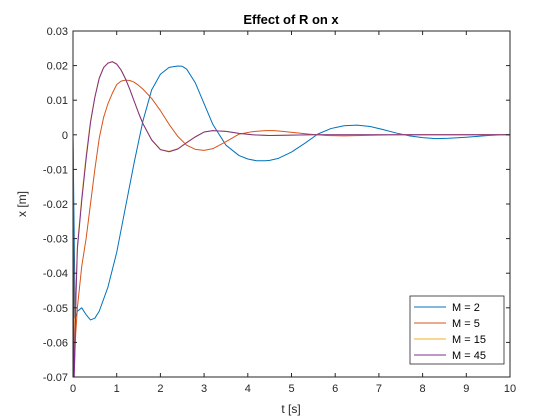 This screenshot has height=420, width=560. What do you see at coordinates (160, 389) in the screenshot?
I see `x-tick-label: 2` at bounding box center [160, 389].